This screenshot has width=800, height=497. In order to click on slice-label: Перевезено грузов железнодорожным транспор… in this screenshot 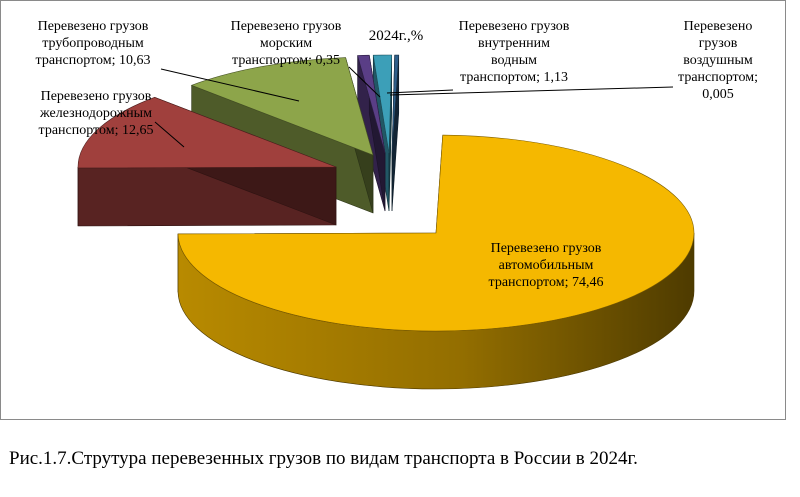, I will do `click(96, 113)`.